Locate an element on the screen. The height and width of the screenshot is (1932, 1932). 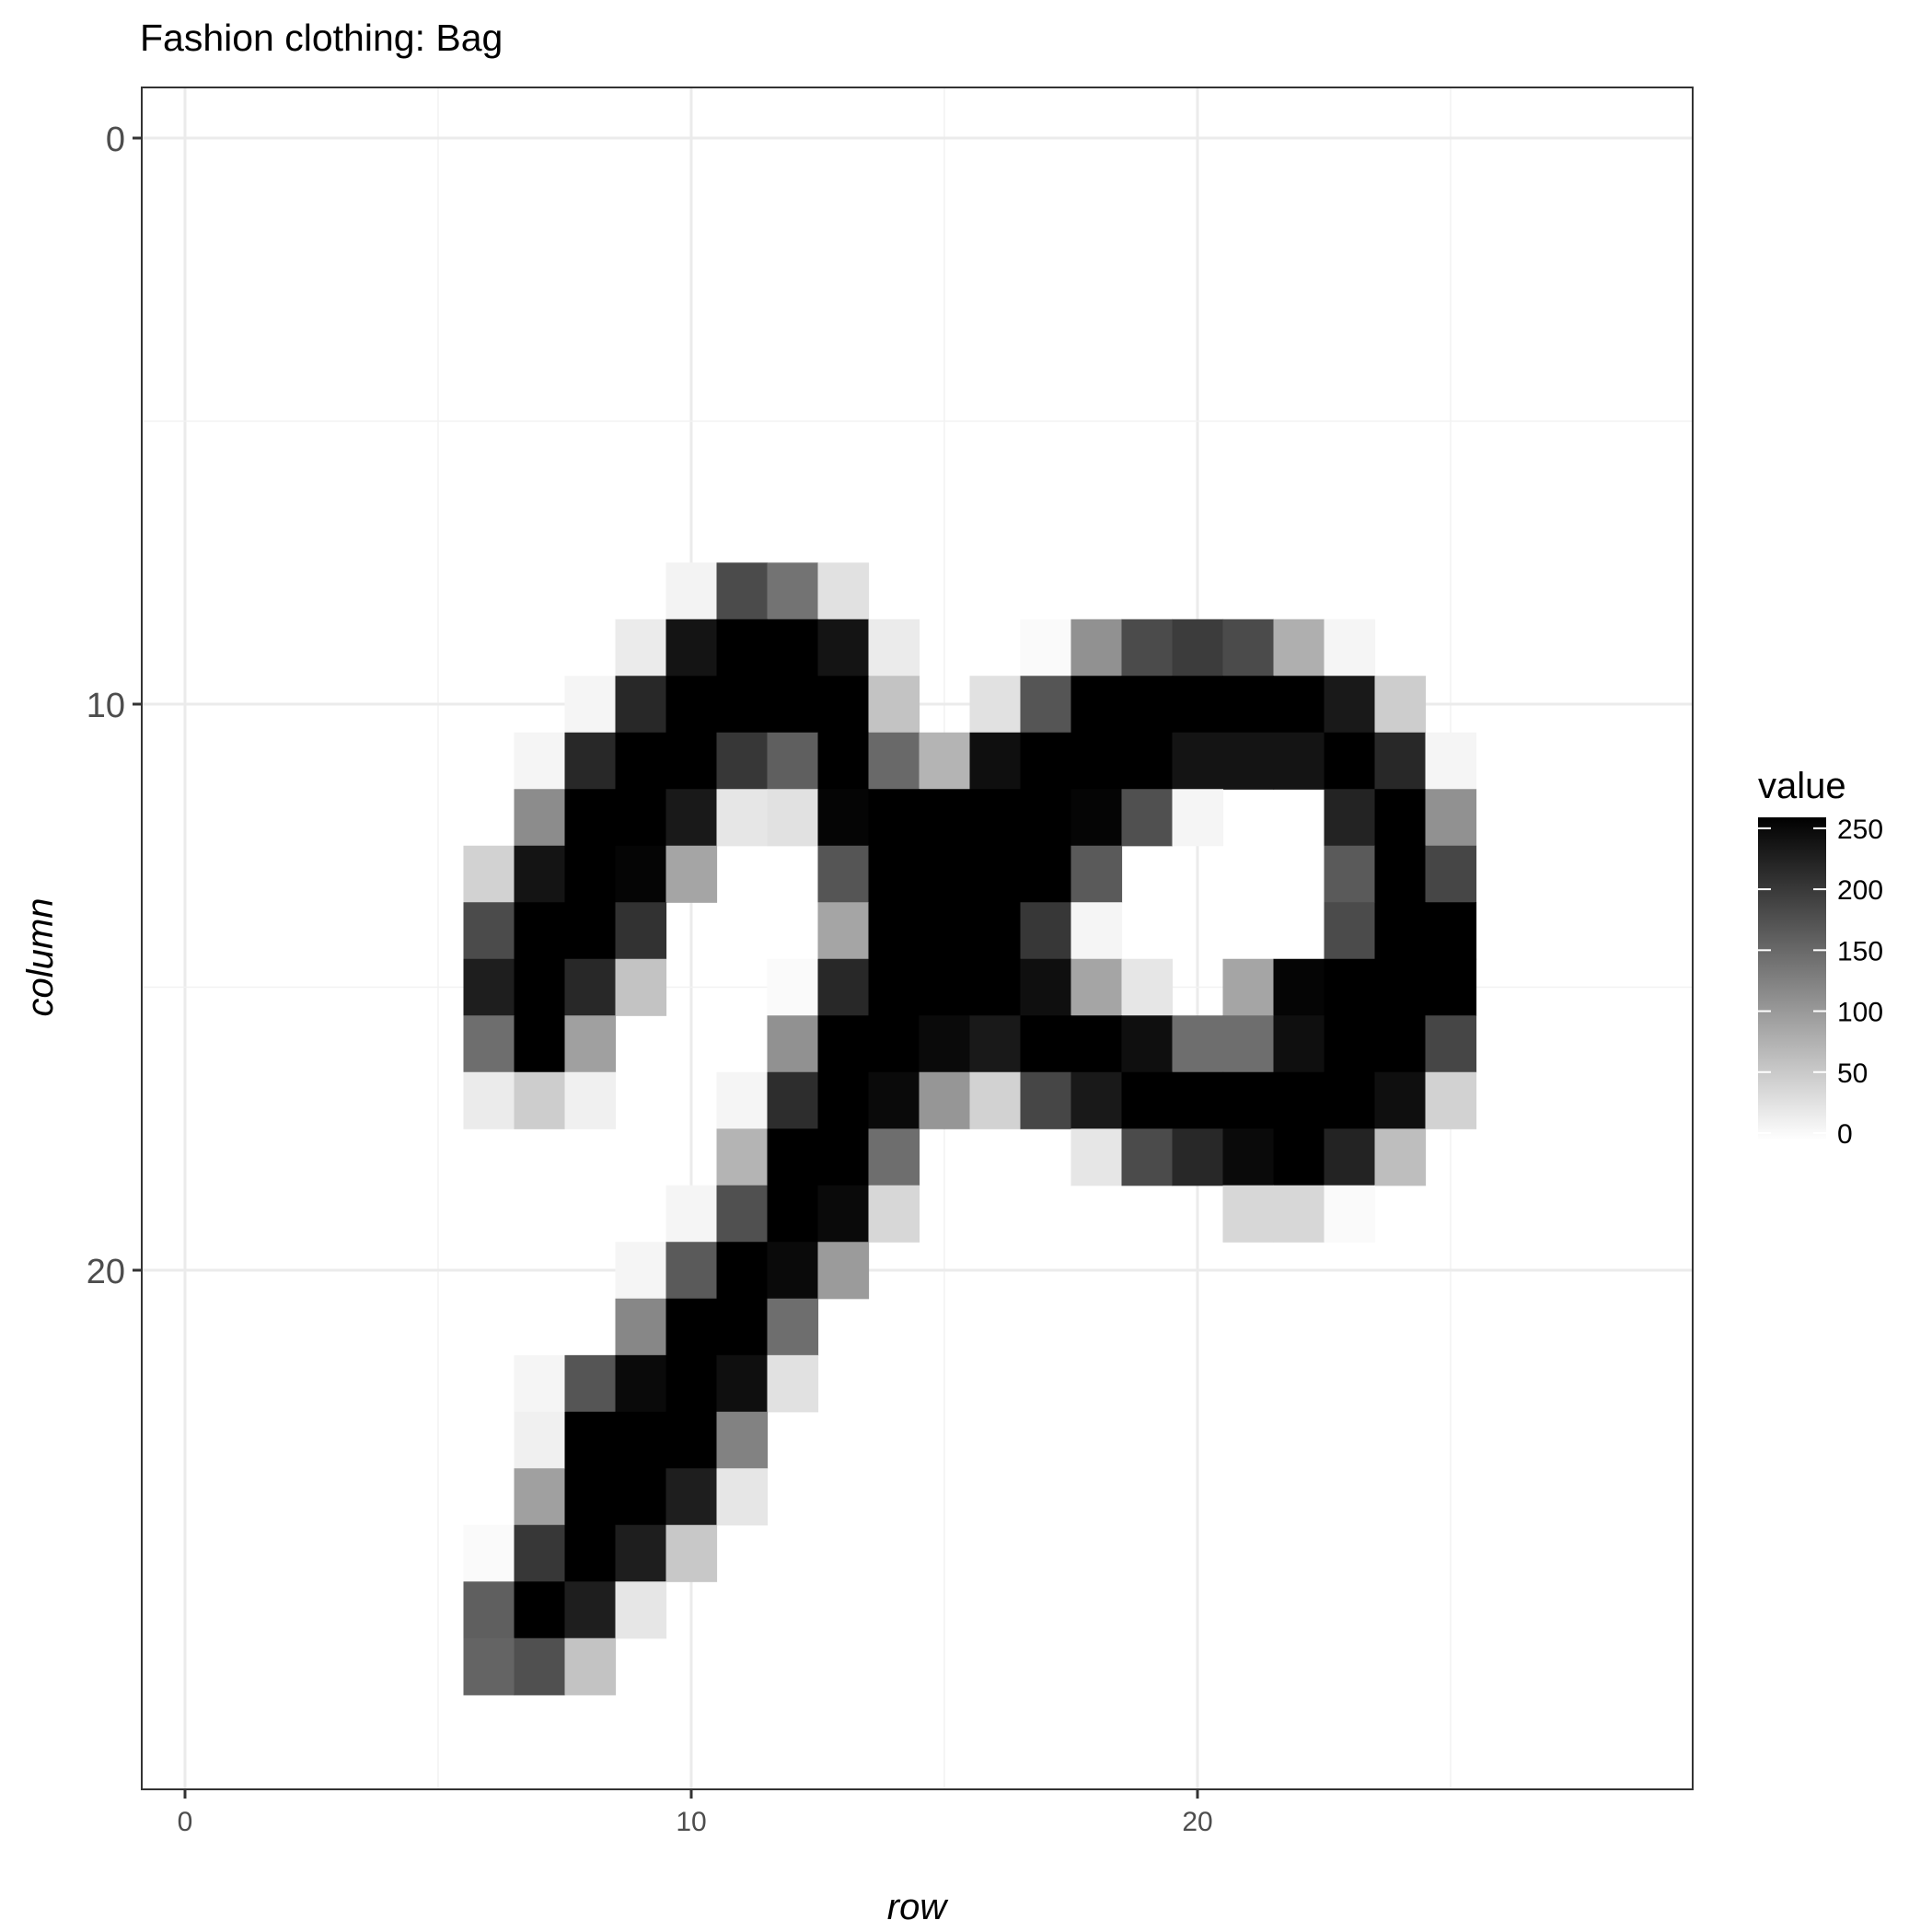
x-axis-label: row is located at coordinates (919, 1907).